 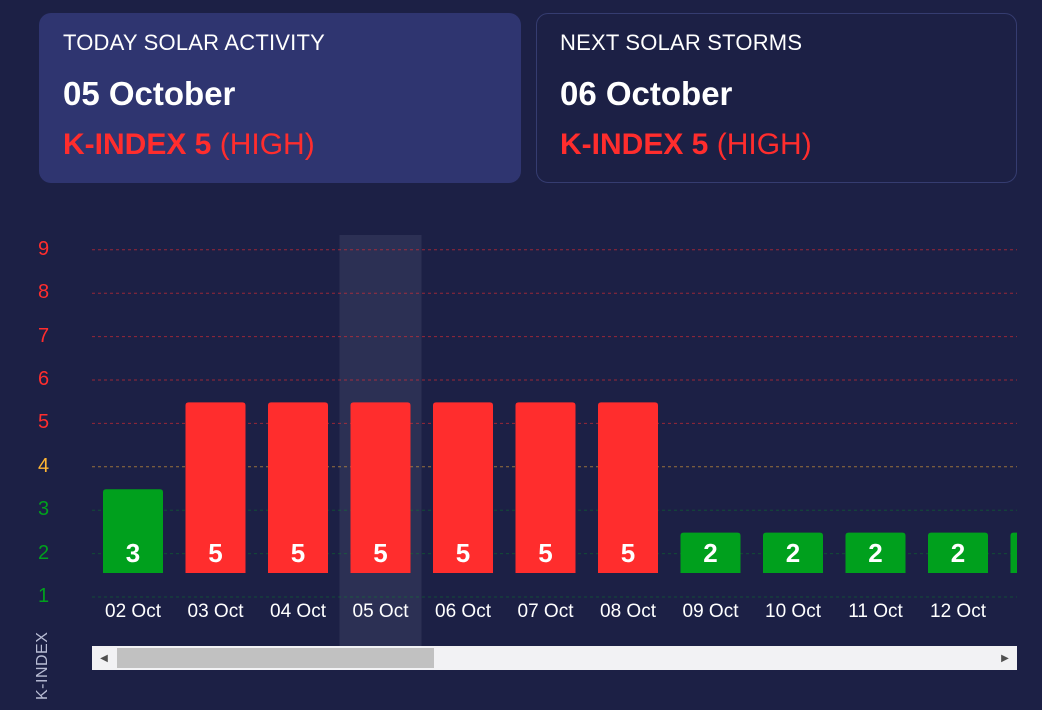 I want to click on y-tick-label-4: 4, so click(x=44, y=465).